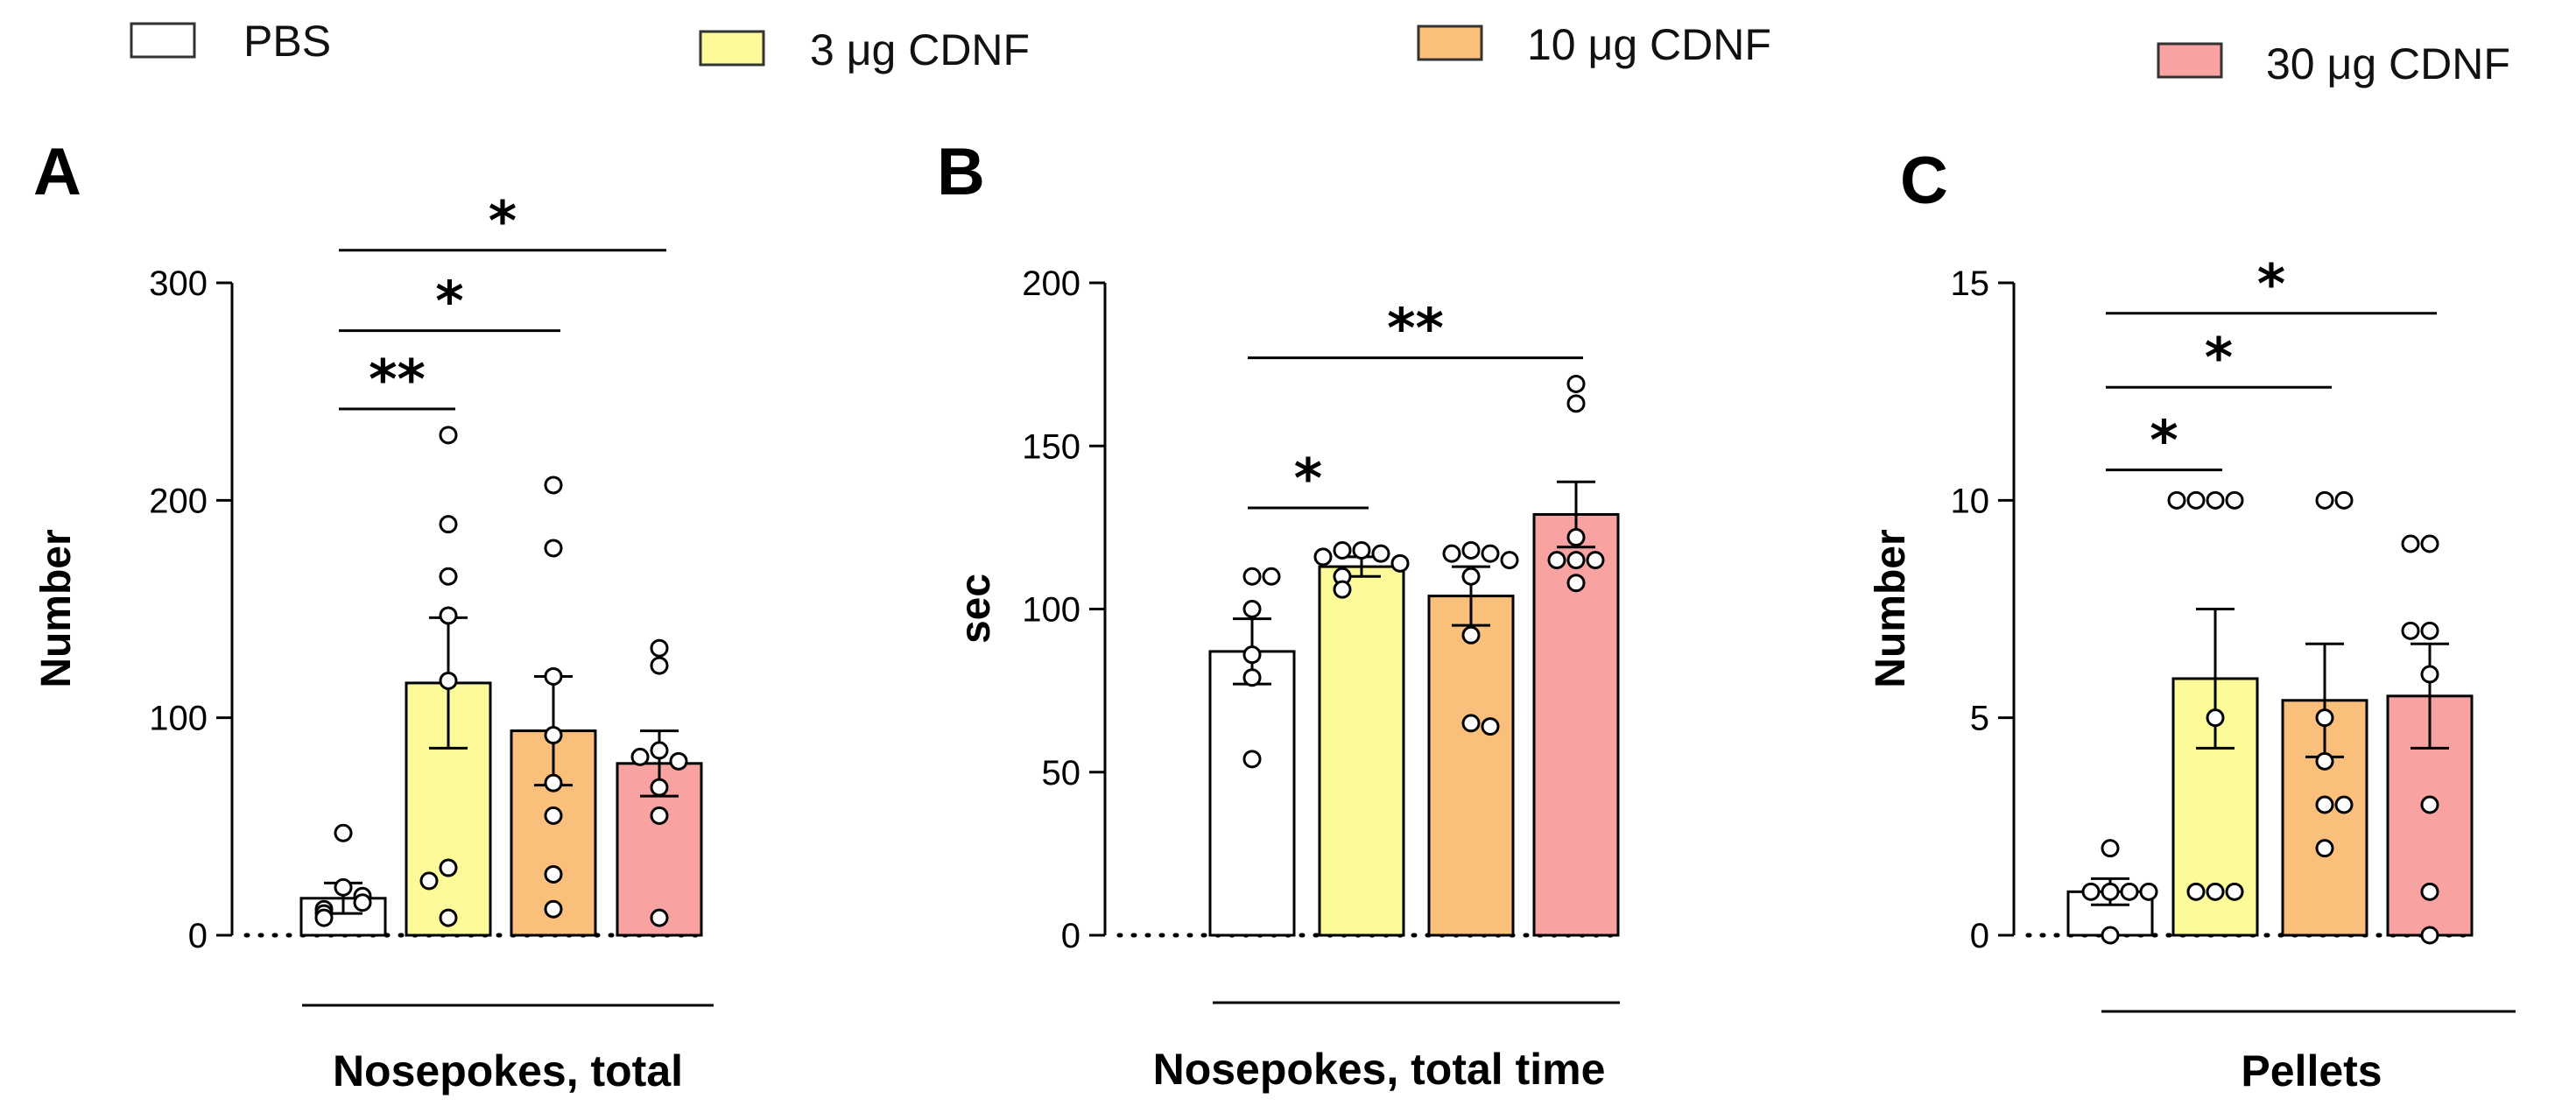 This screenshot has width=2576, height=1120. I want to click on y-tick-label: 10, so click(1970, 501).